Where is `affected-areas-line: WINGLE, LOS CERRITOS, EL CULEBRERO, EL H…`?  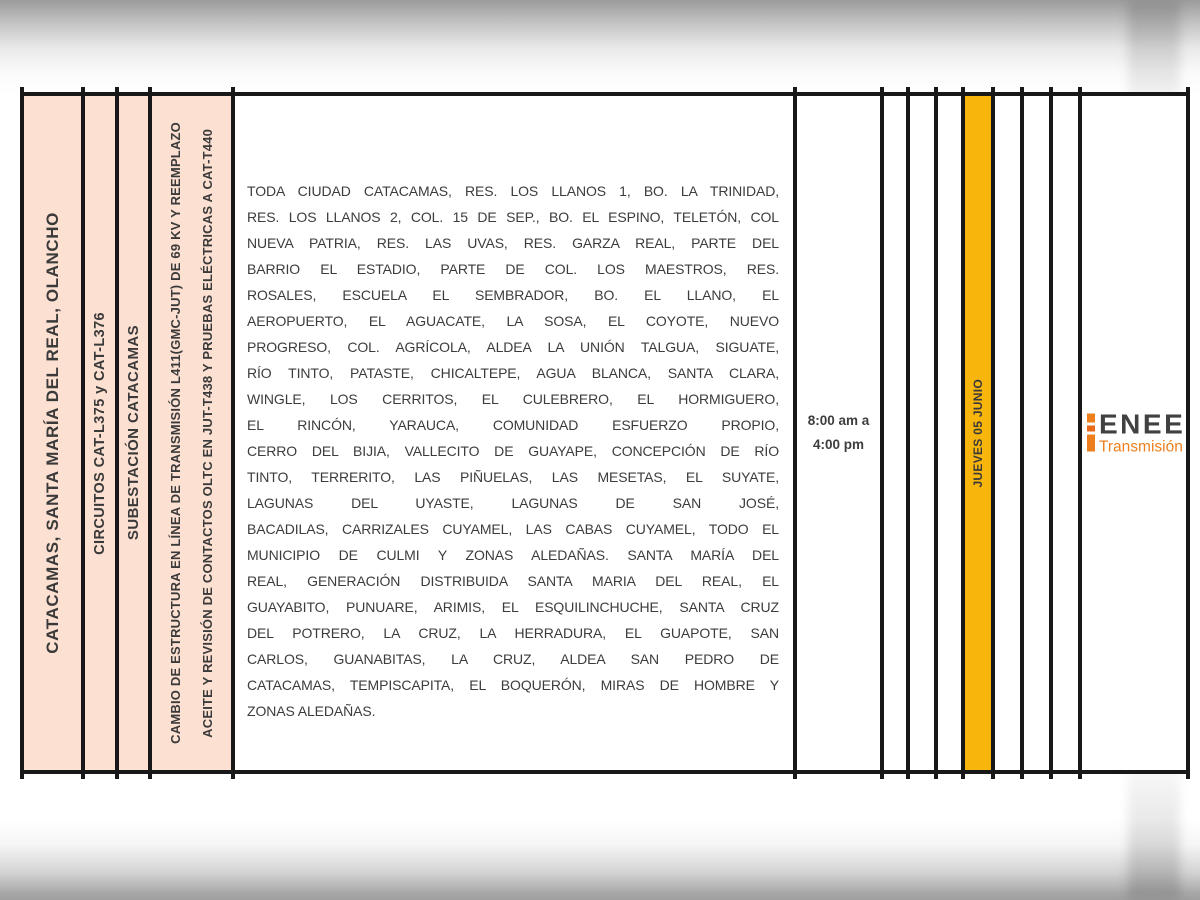
affected-areas-line: WINGLE, LOS CERRITOS, EL CULEBRERO, EL H… is located at coordinates (513, 399).